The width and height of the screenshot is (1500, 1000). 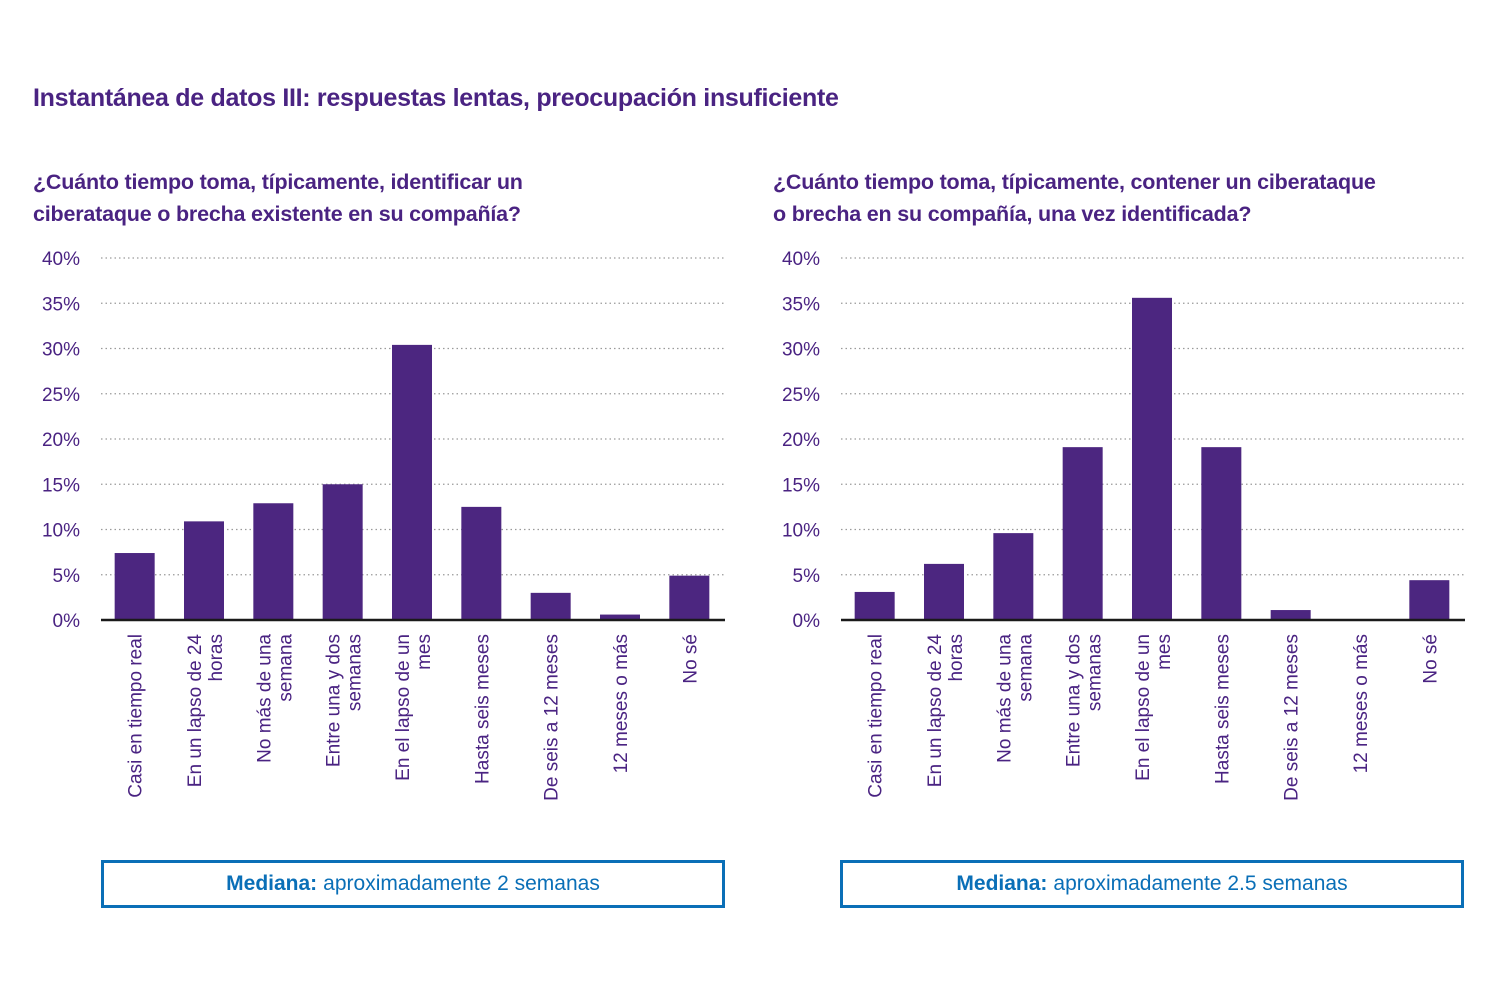 I want to click on median-box: Mediana: aproximadamente 2.5 semanas, so click(x=1152, y=884).